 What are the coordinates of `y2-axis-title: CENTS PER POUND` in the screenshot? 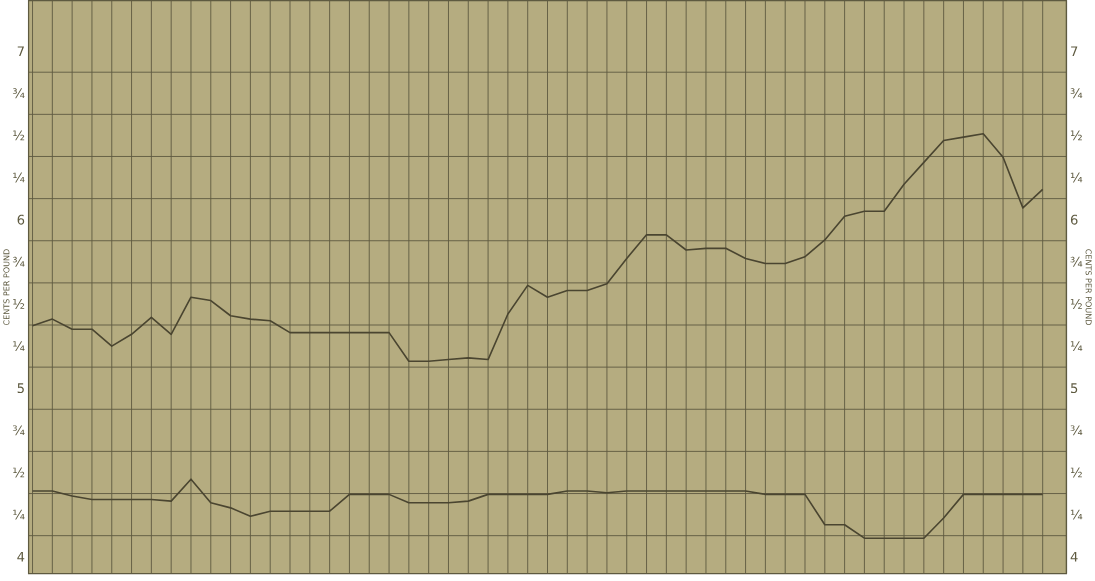 It's located at (1088, 287).